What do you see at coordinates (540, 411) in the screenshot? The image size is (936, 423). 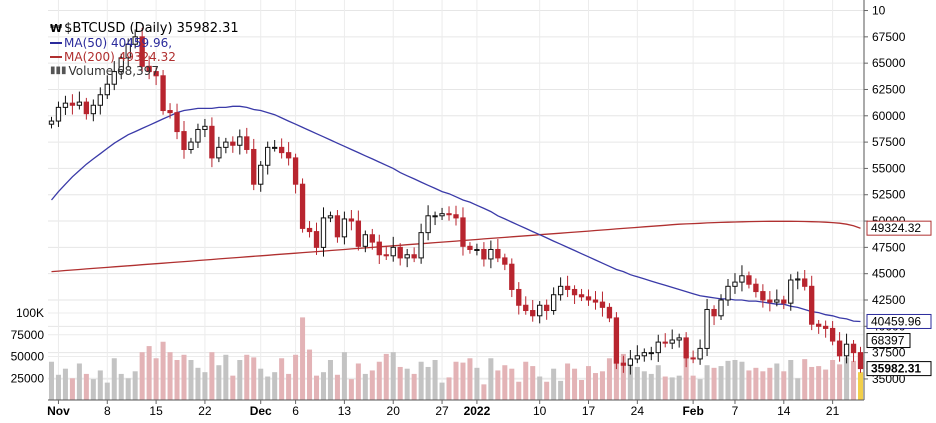 I see `date-tick-label: 10` at bounding box center [540, 411].